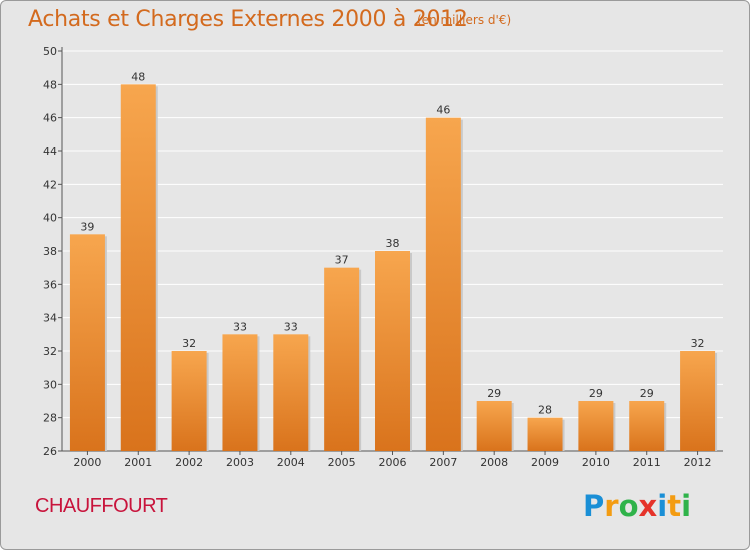  Describe the element at coordinates (647, 426) in the screenshot. I see `bar-2011` at that location.